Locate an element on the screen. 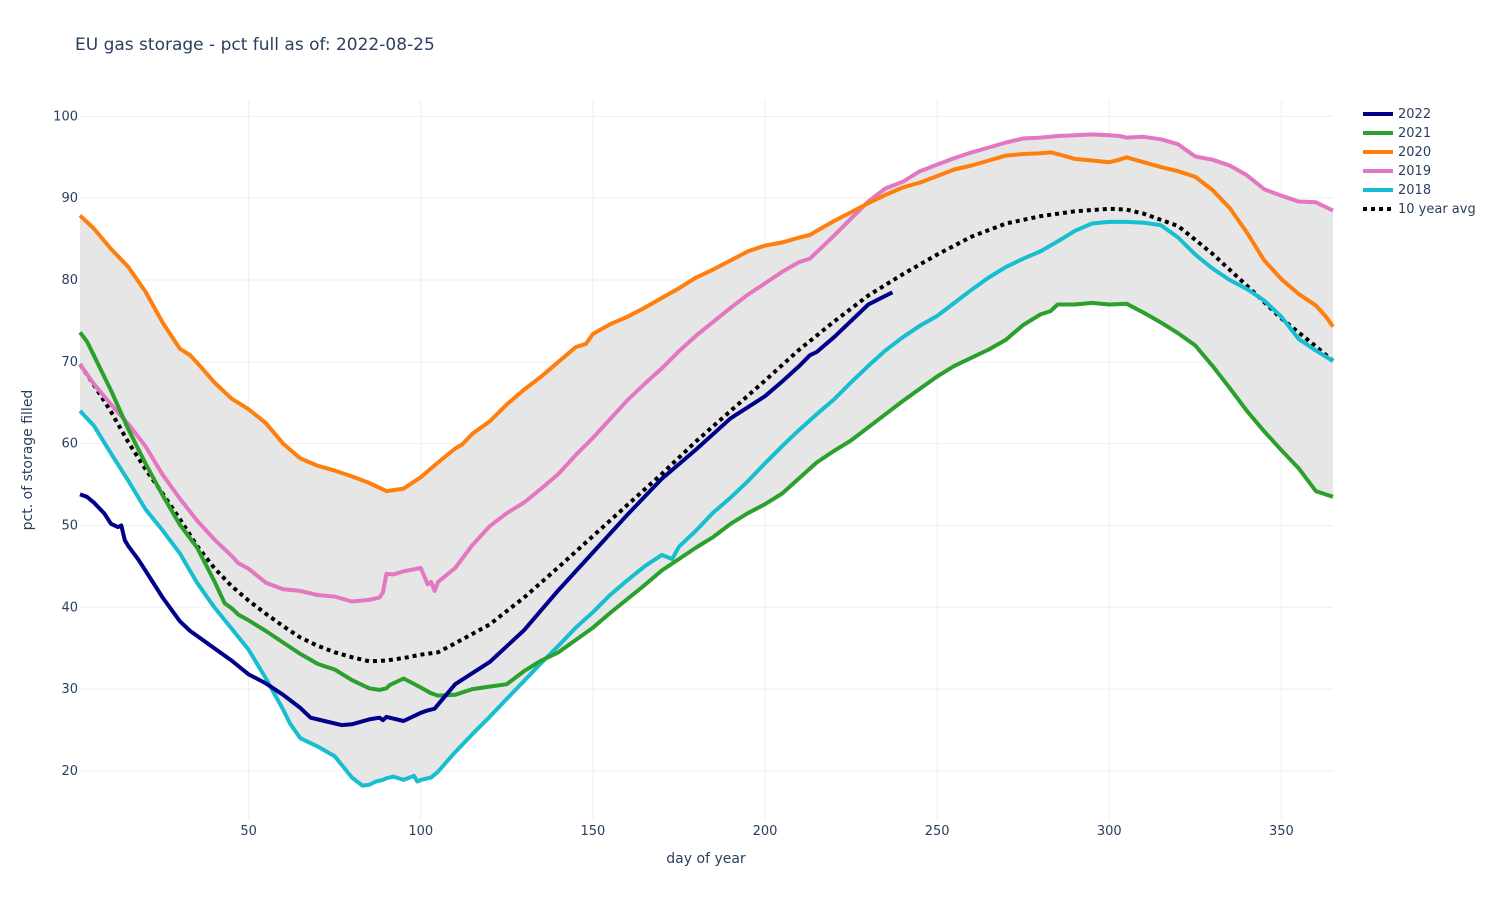  y-tick-label: 30 is located at coordinates (69, 689).